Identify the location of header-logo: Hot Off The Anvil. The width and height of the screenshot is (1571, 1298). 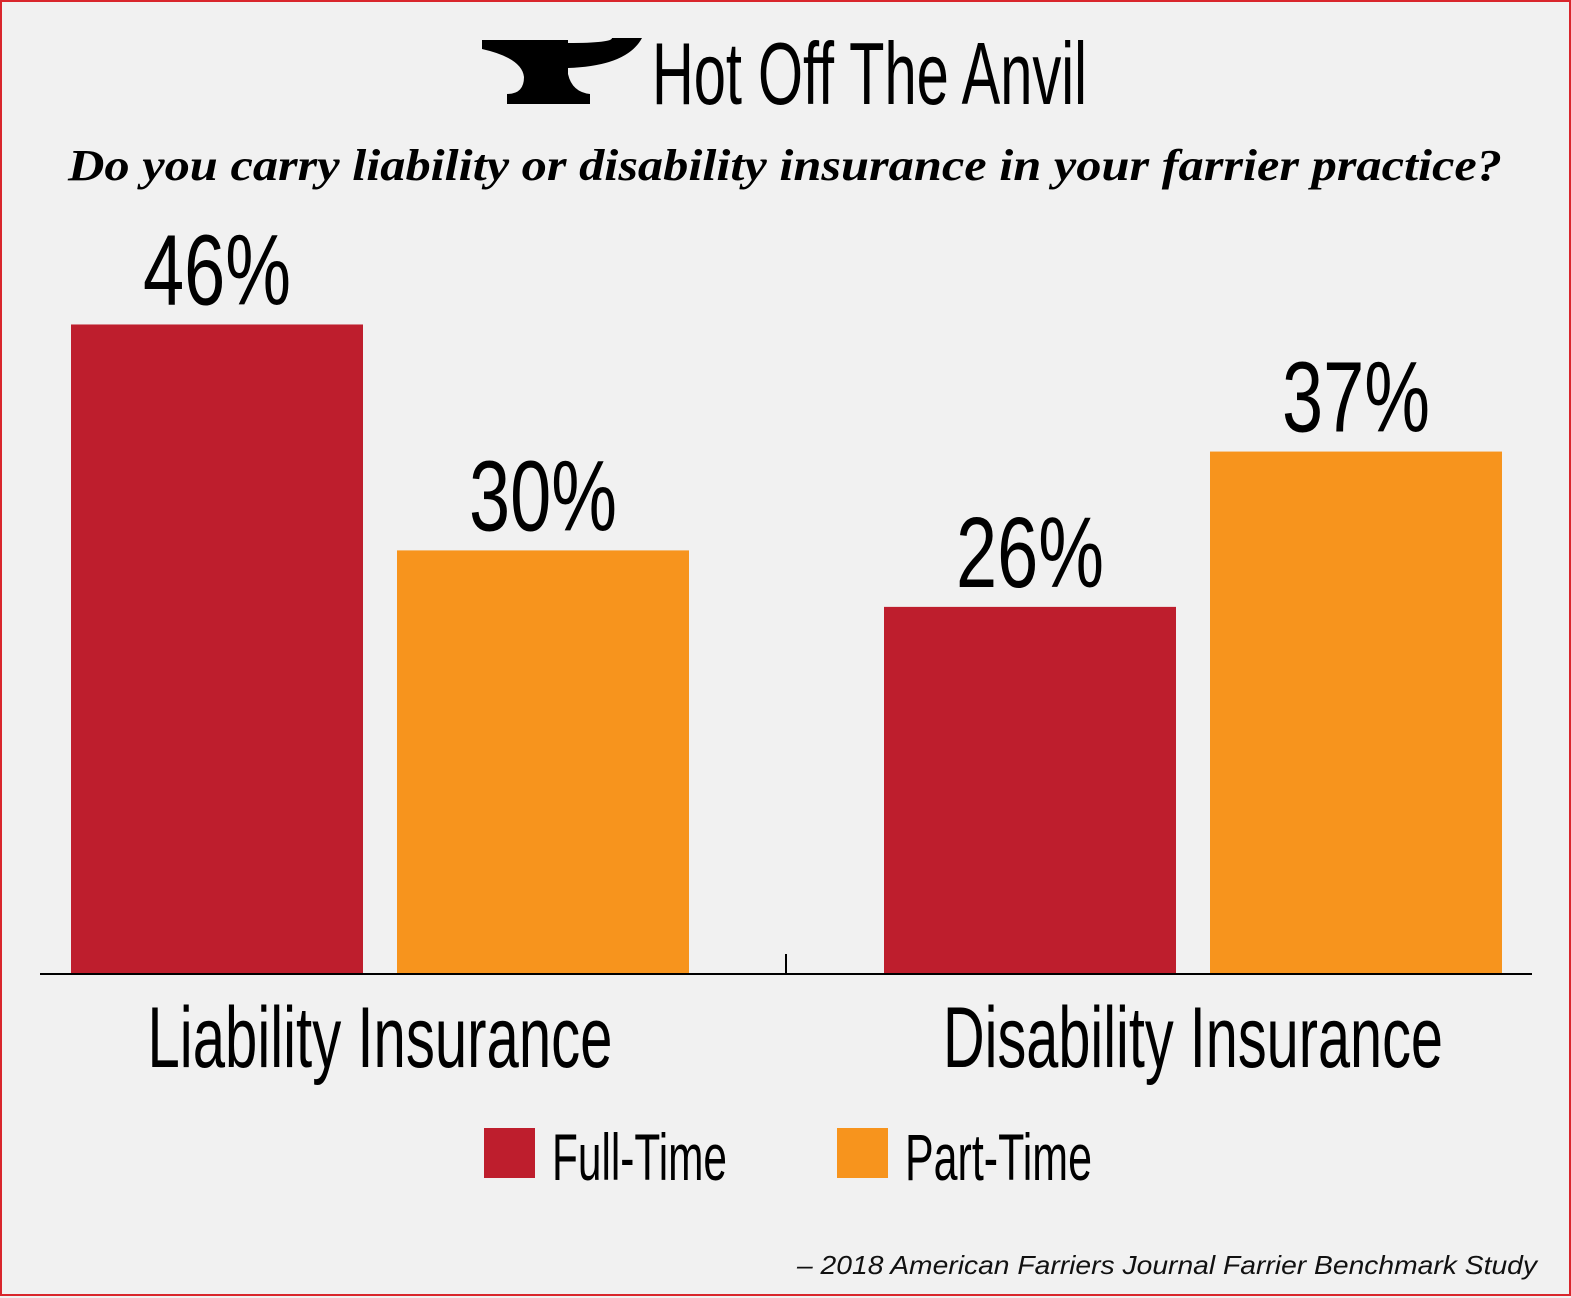
(784, 73).